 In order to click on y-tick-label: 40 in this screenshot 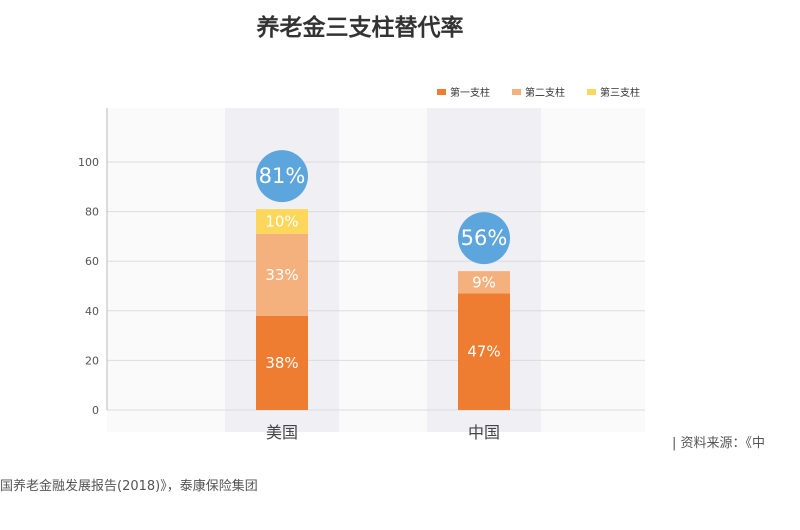, I will do `click(92, 311)`.